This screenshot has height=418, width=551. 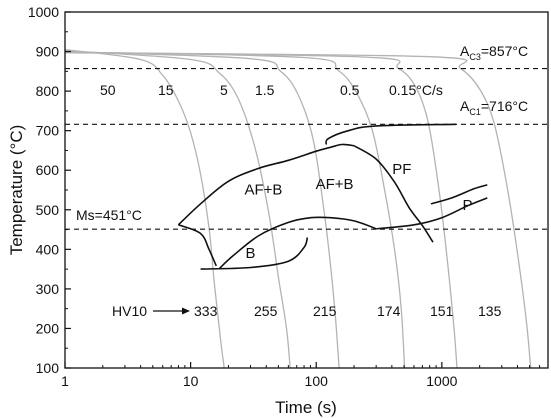 I want to click on hv-title: HV10, so click(x=129, y=311).